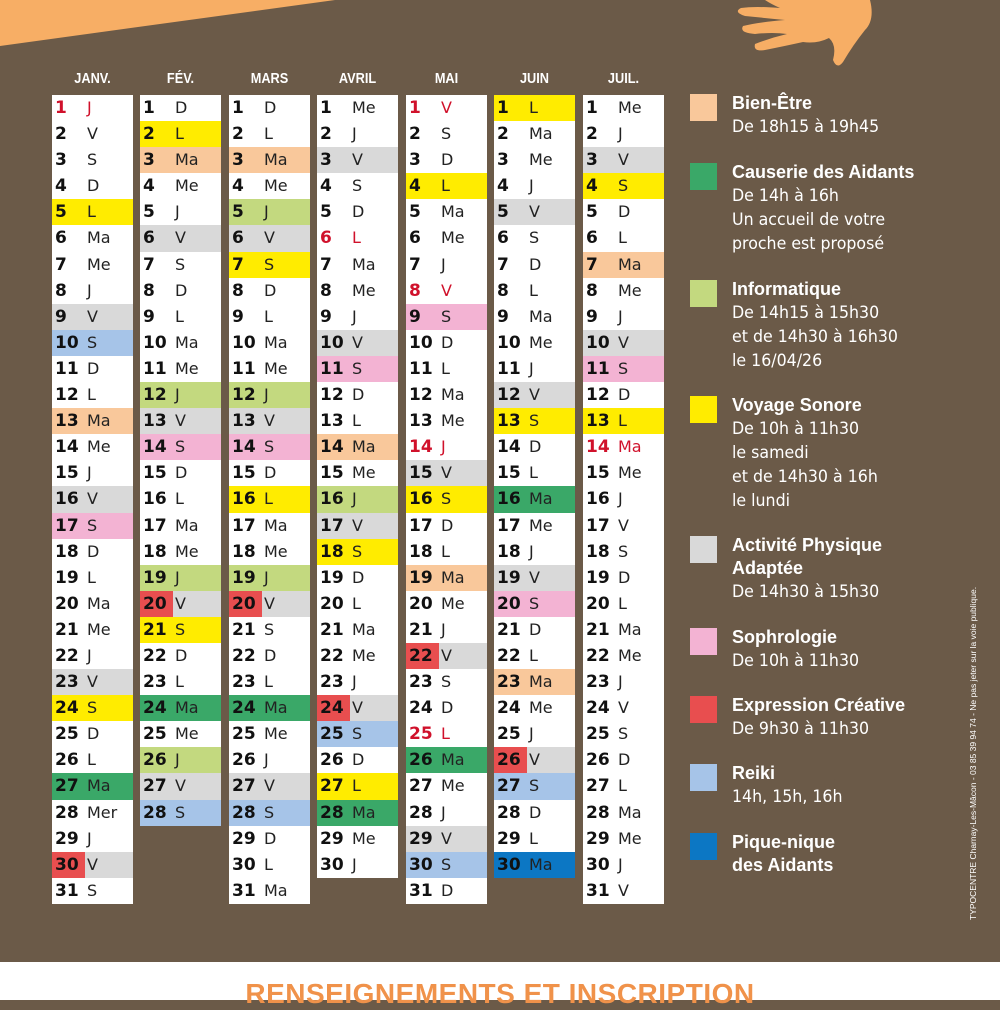 Image resolution: width=1000 pixels, height=1010 pixels. What do you see at coordinates (534, 786) in the screenshot?
I see `day-cell: 27 S` at bounding box center [534, 786].